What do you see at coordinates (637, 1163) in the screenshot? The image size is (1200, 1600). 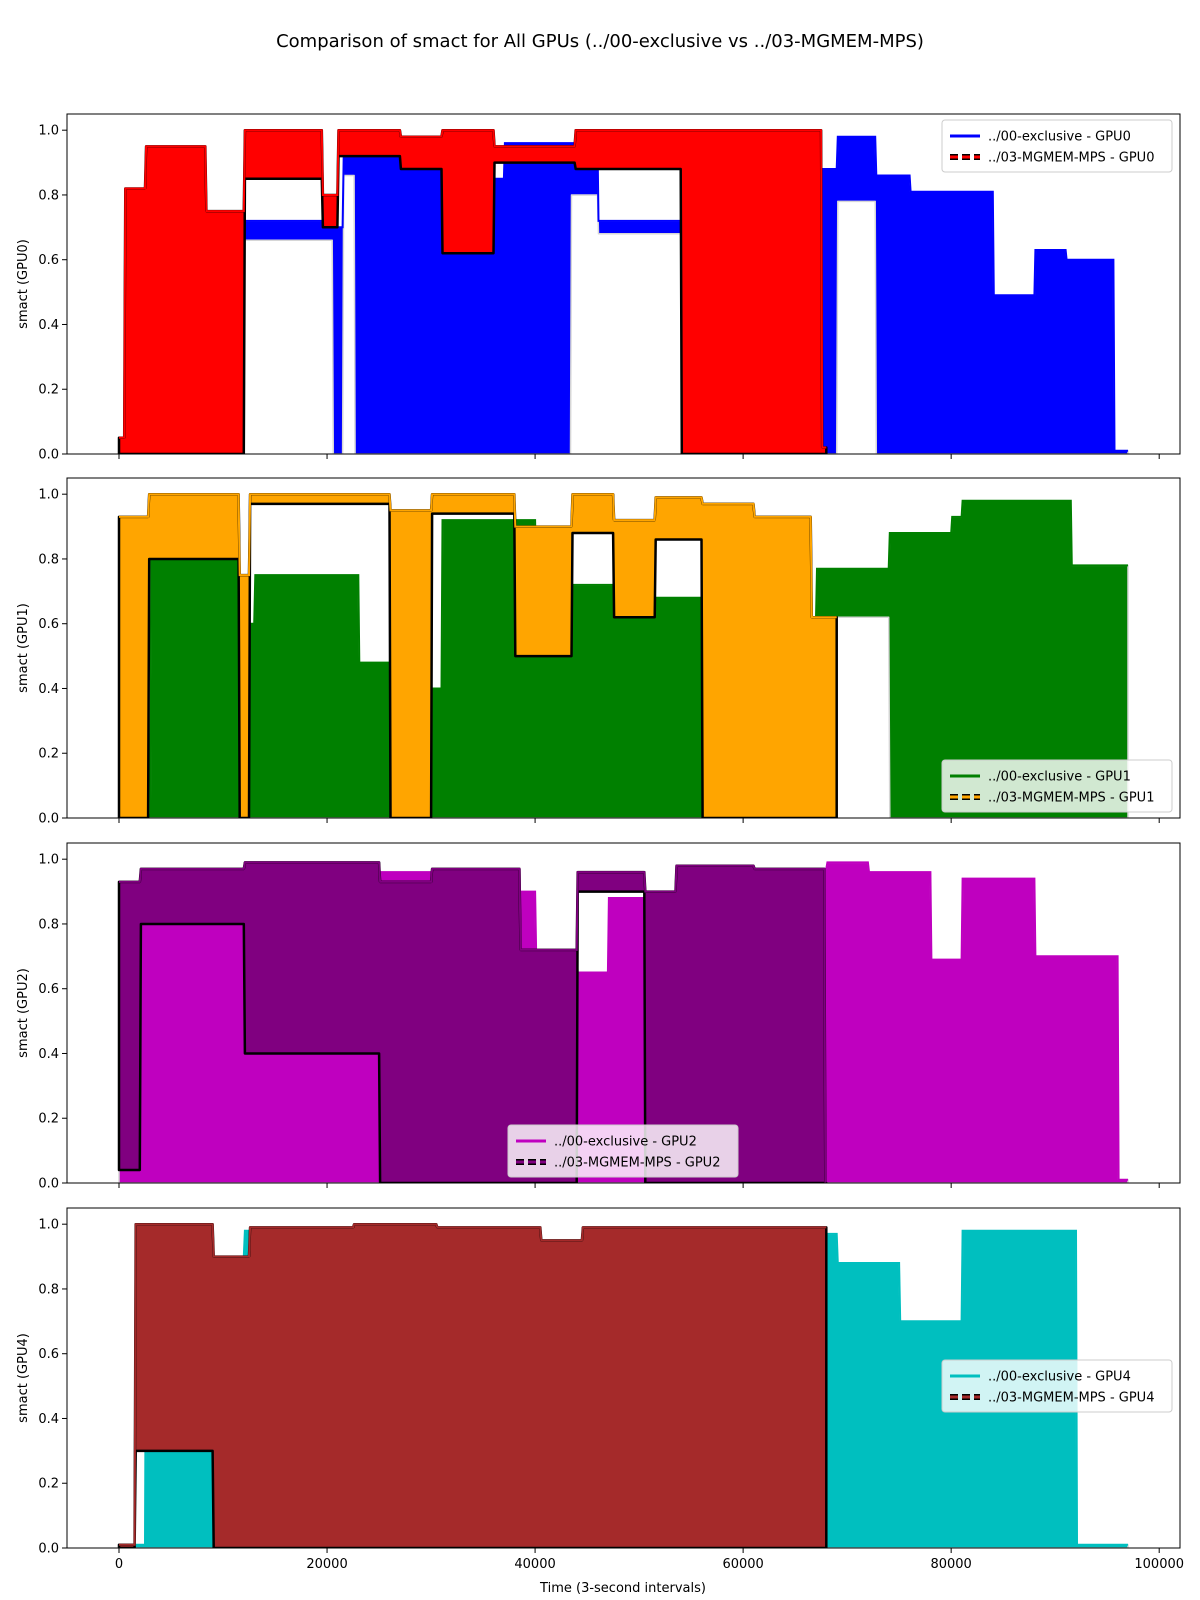 I see `legend-entry-label: ../03-MGMEM-MPS - GPU2` at bounding box center [637, 1163].